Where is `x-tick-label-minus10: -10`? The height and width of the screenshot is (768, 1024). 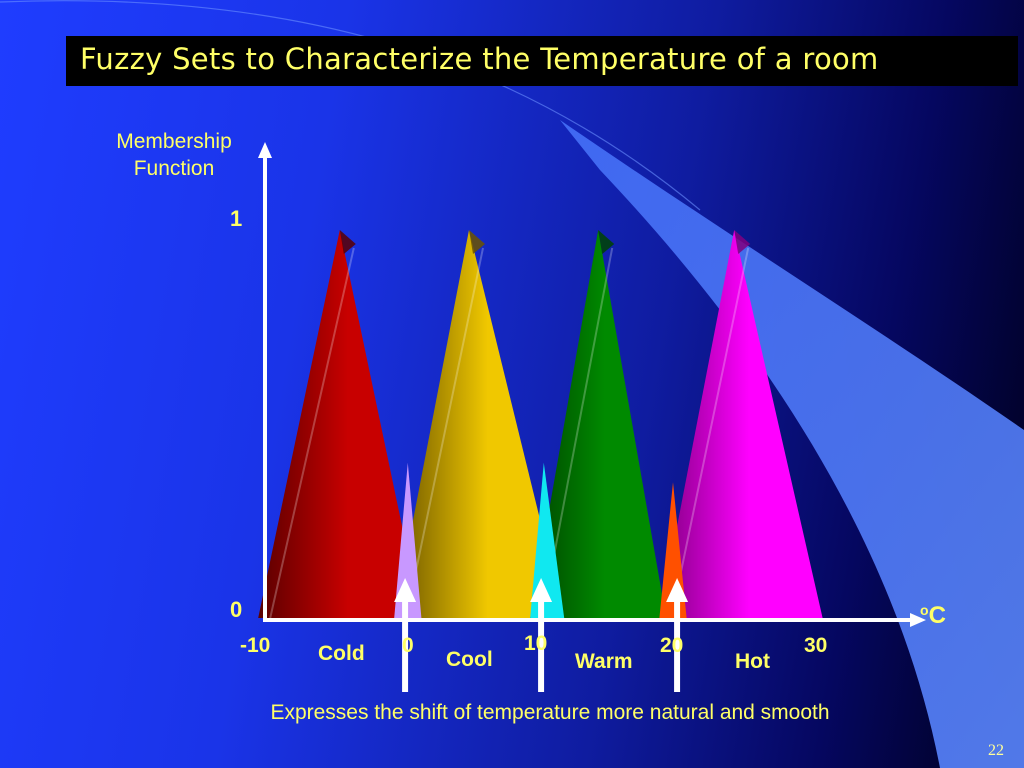 x-tick-label-minus10: -10 is located at coordinates (255, 645).